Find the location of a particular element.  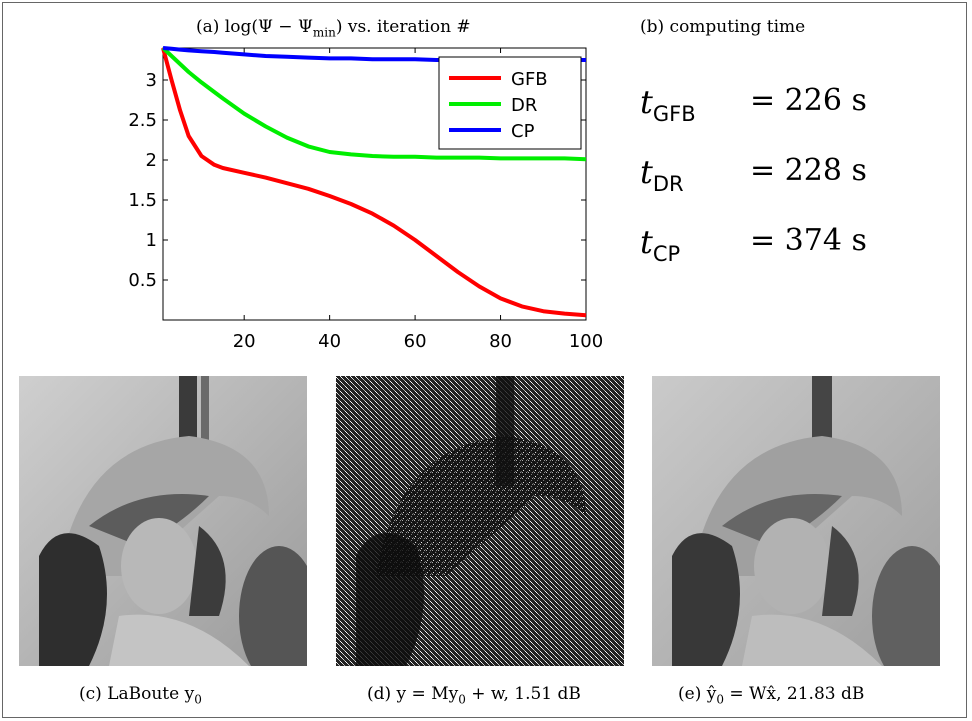

y-tick-label: 3 is located at coordinates (151, 80).